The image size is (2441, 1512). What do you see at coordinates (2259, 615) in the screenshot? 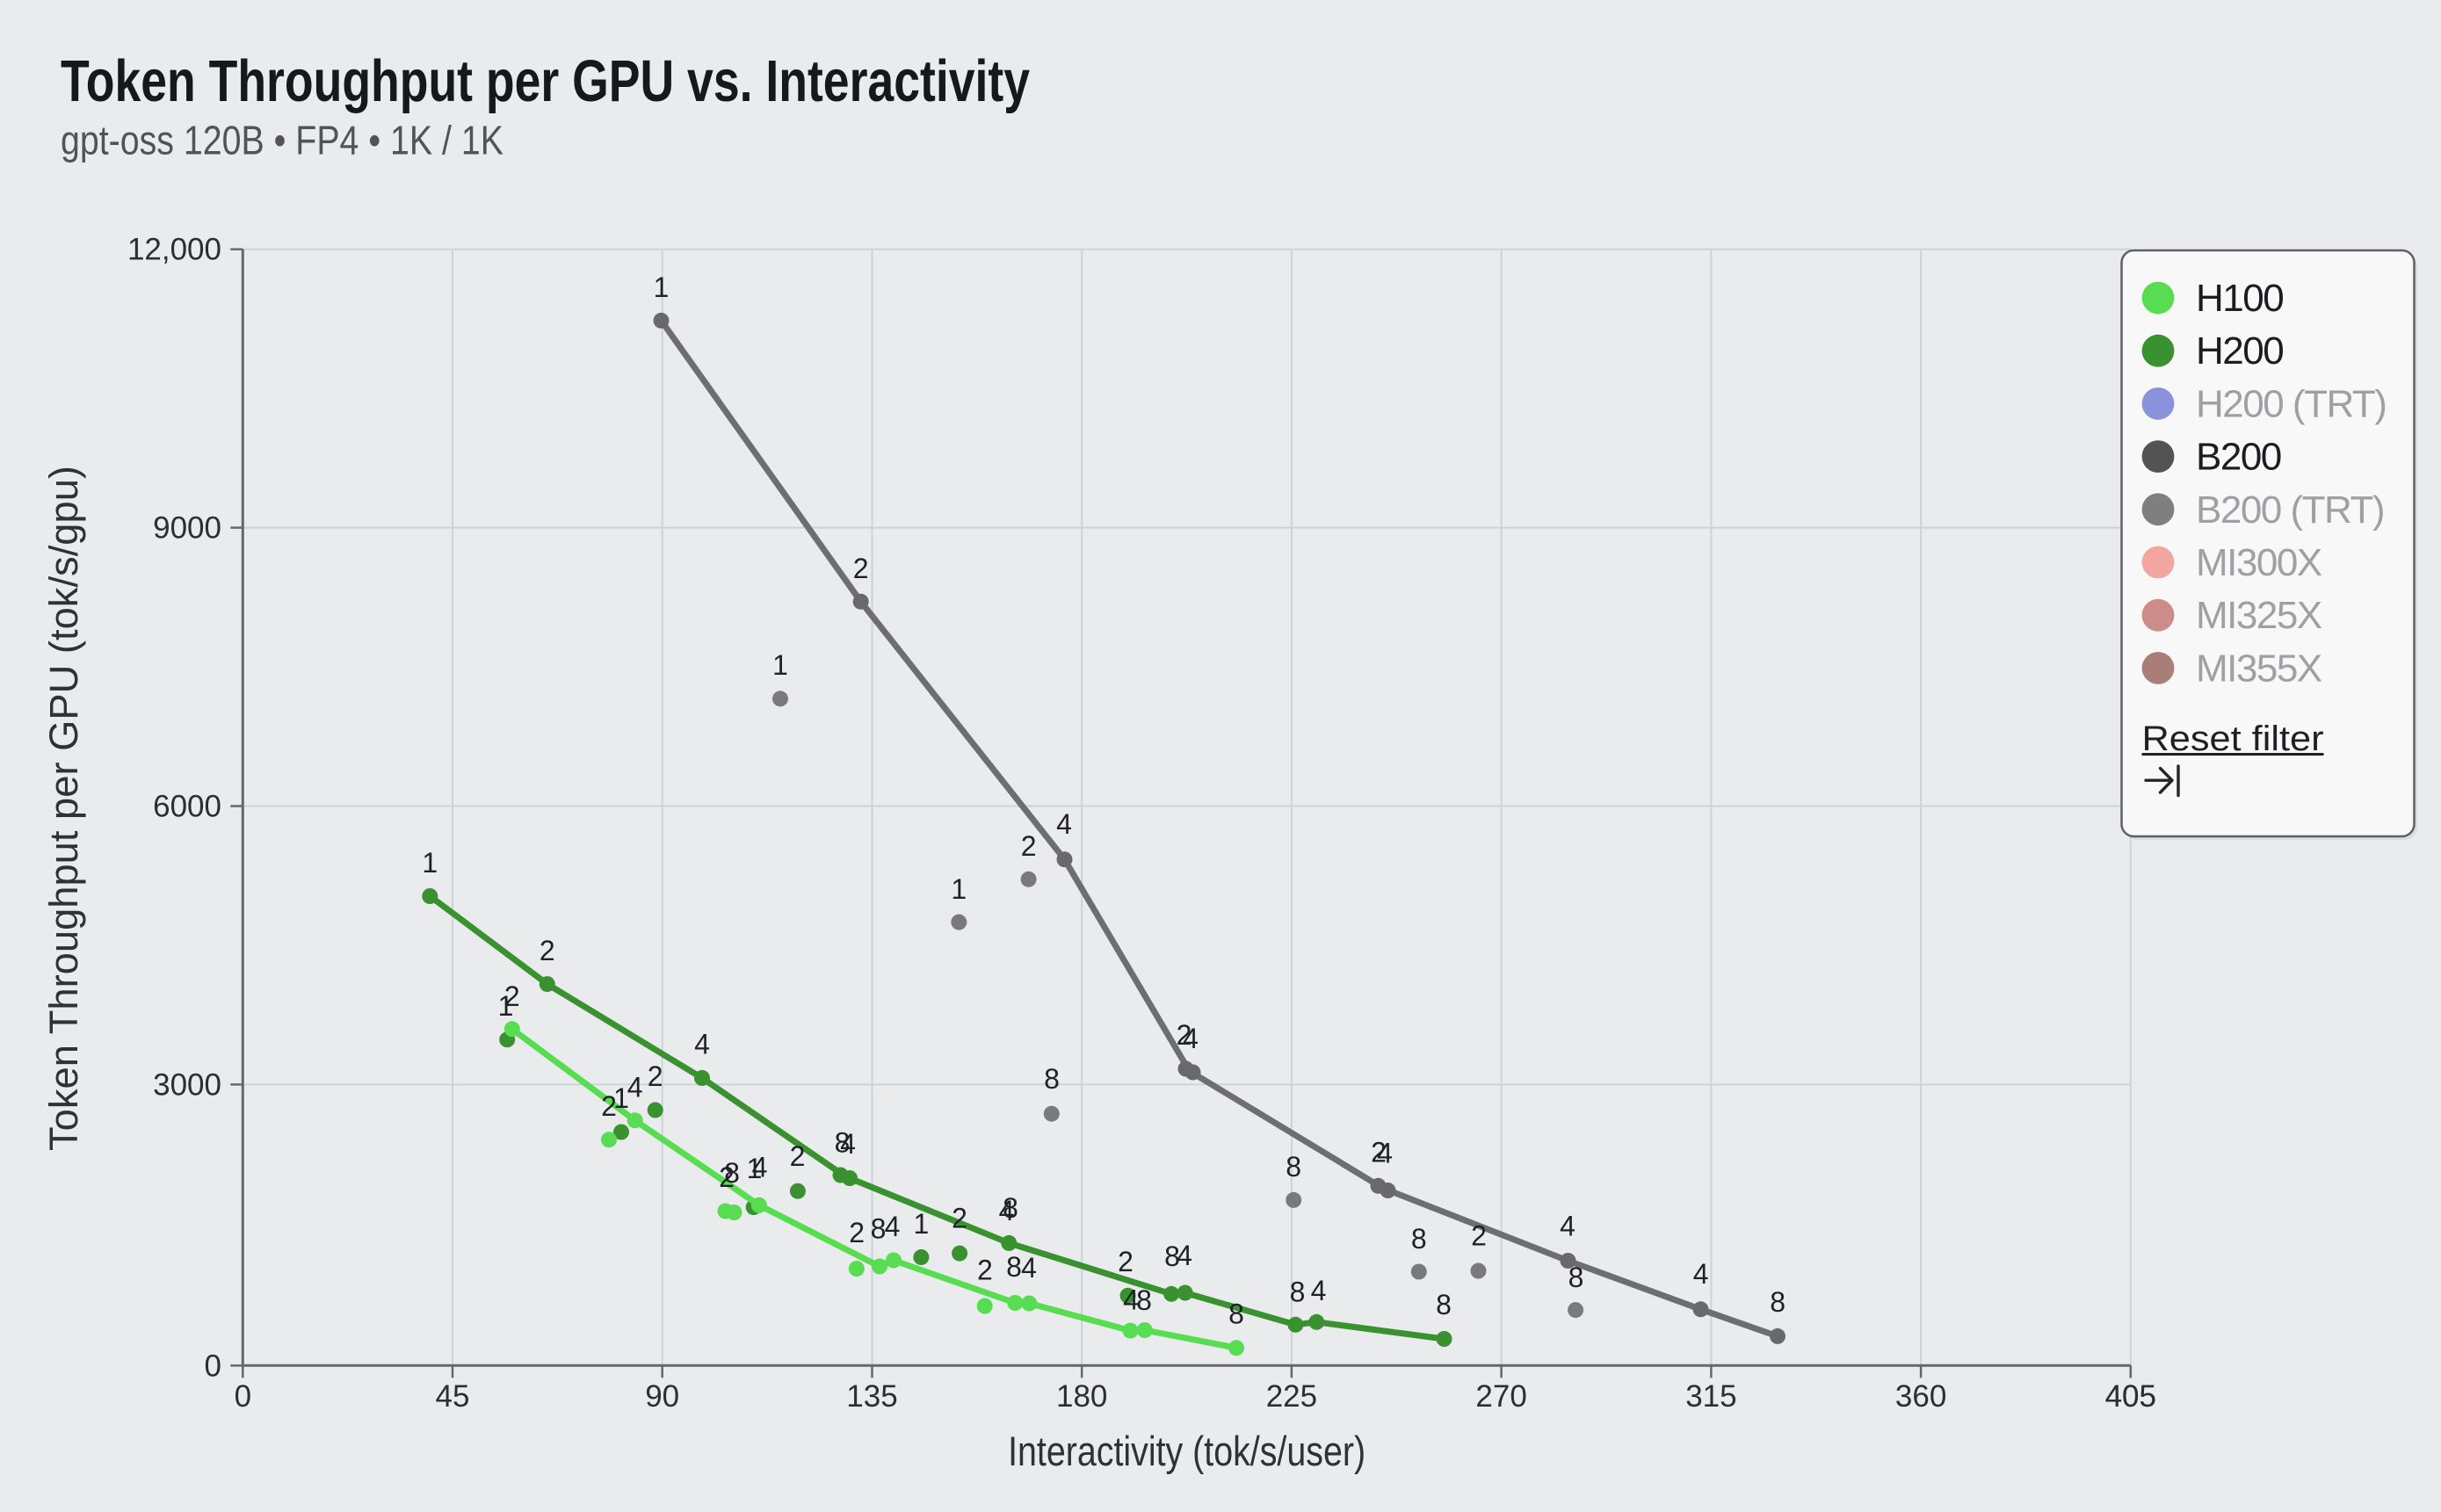
I see `svg-text: MI325X` at bounding box center [2259, 615].